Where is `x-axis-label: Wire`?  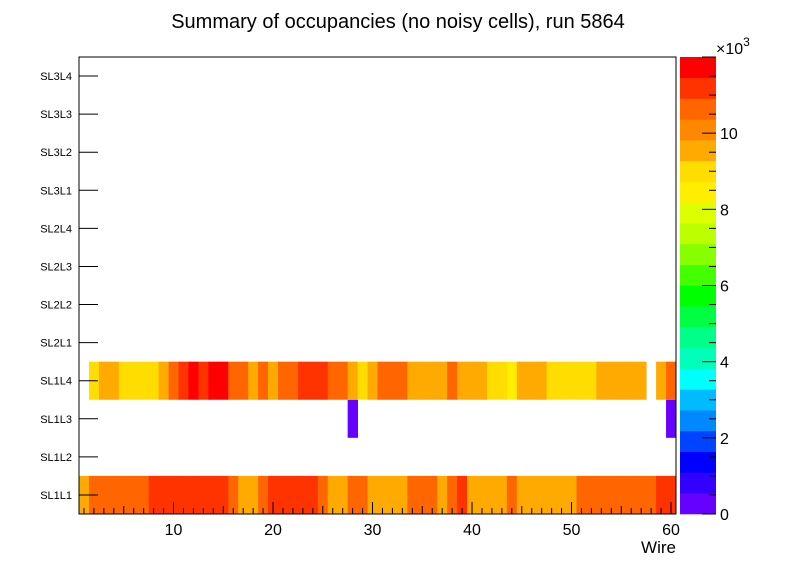
x-axis-label: Wire is located at coordinates (658, 547).